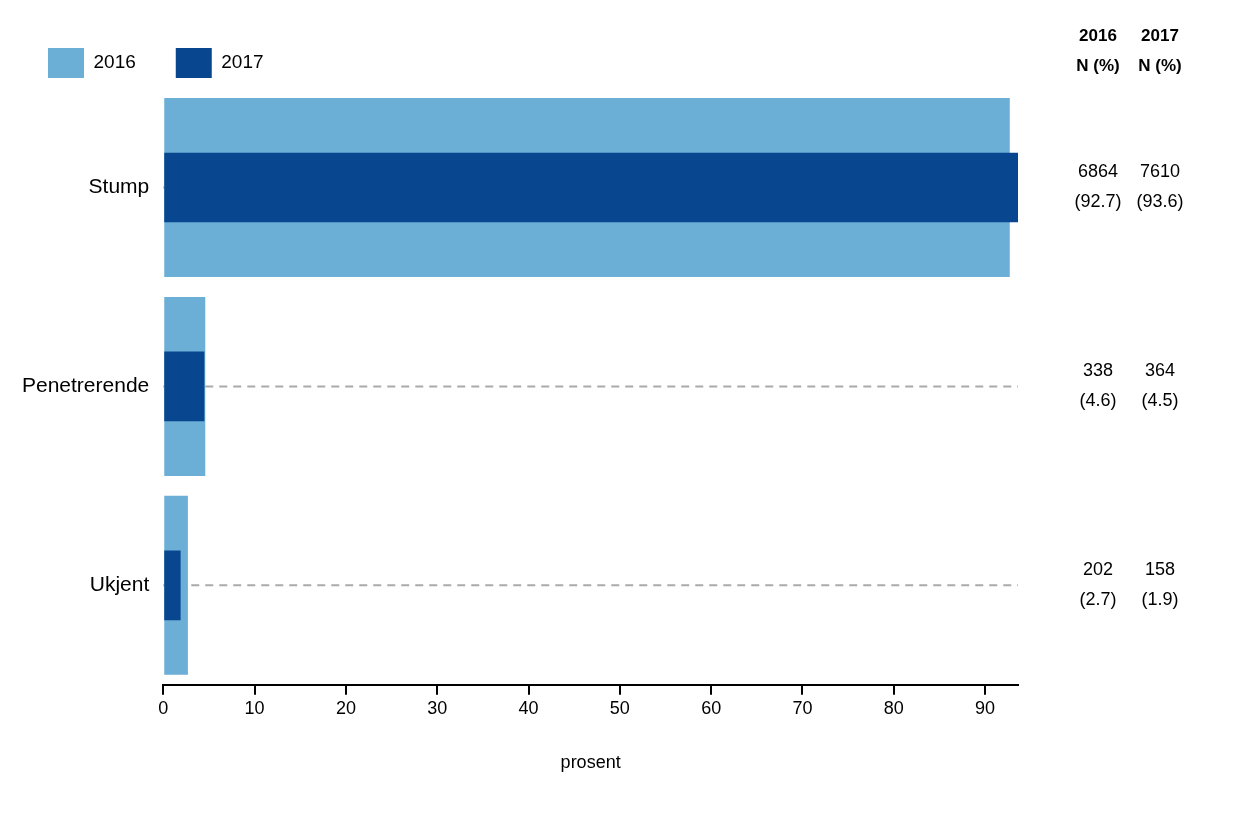 The width and height of the screenshot is (1238, 814). Describe the element at coordinates (802, 707) in the screenshot. I see `x-tick-label: 70` at that location.